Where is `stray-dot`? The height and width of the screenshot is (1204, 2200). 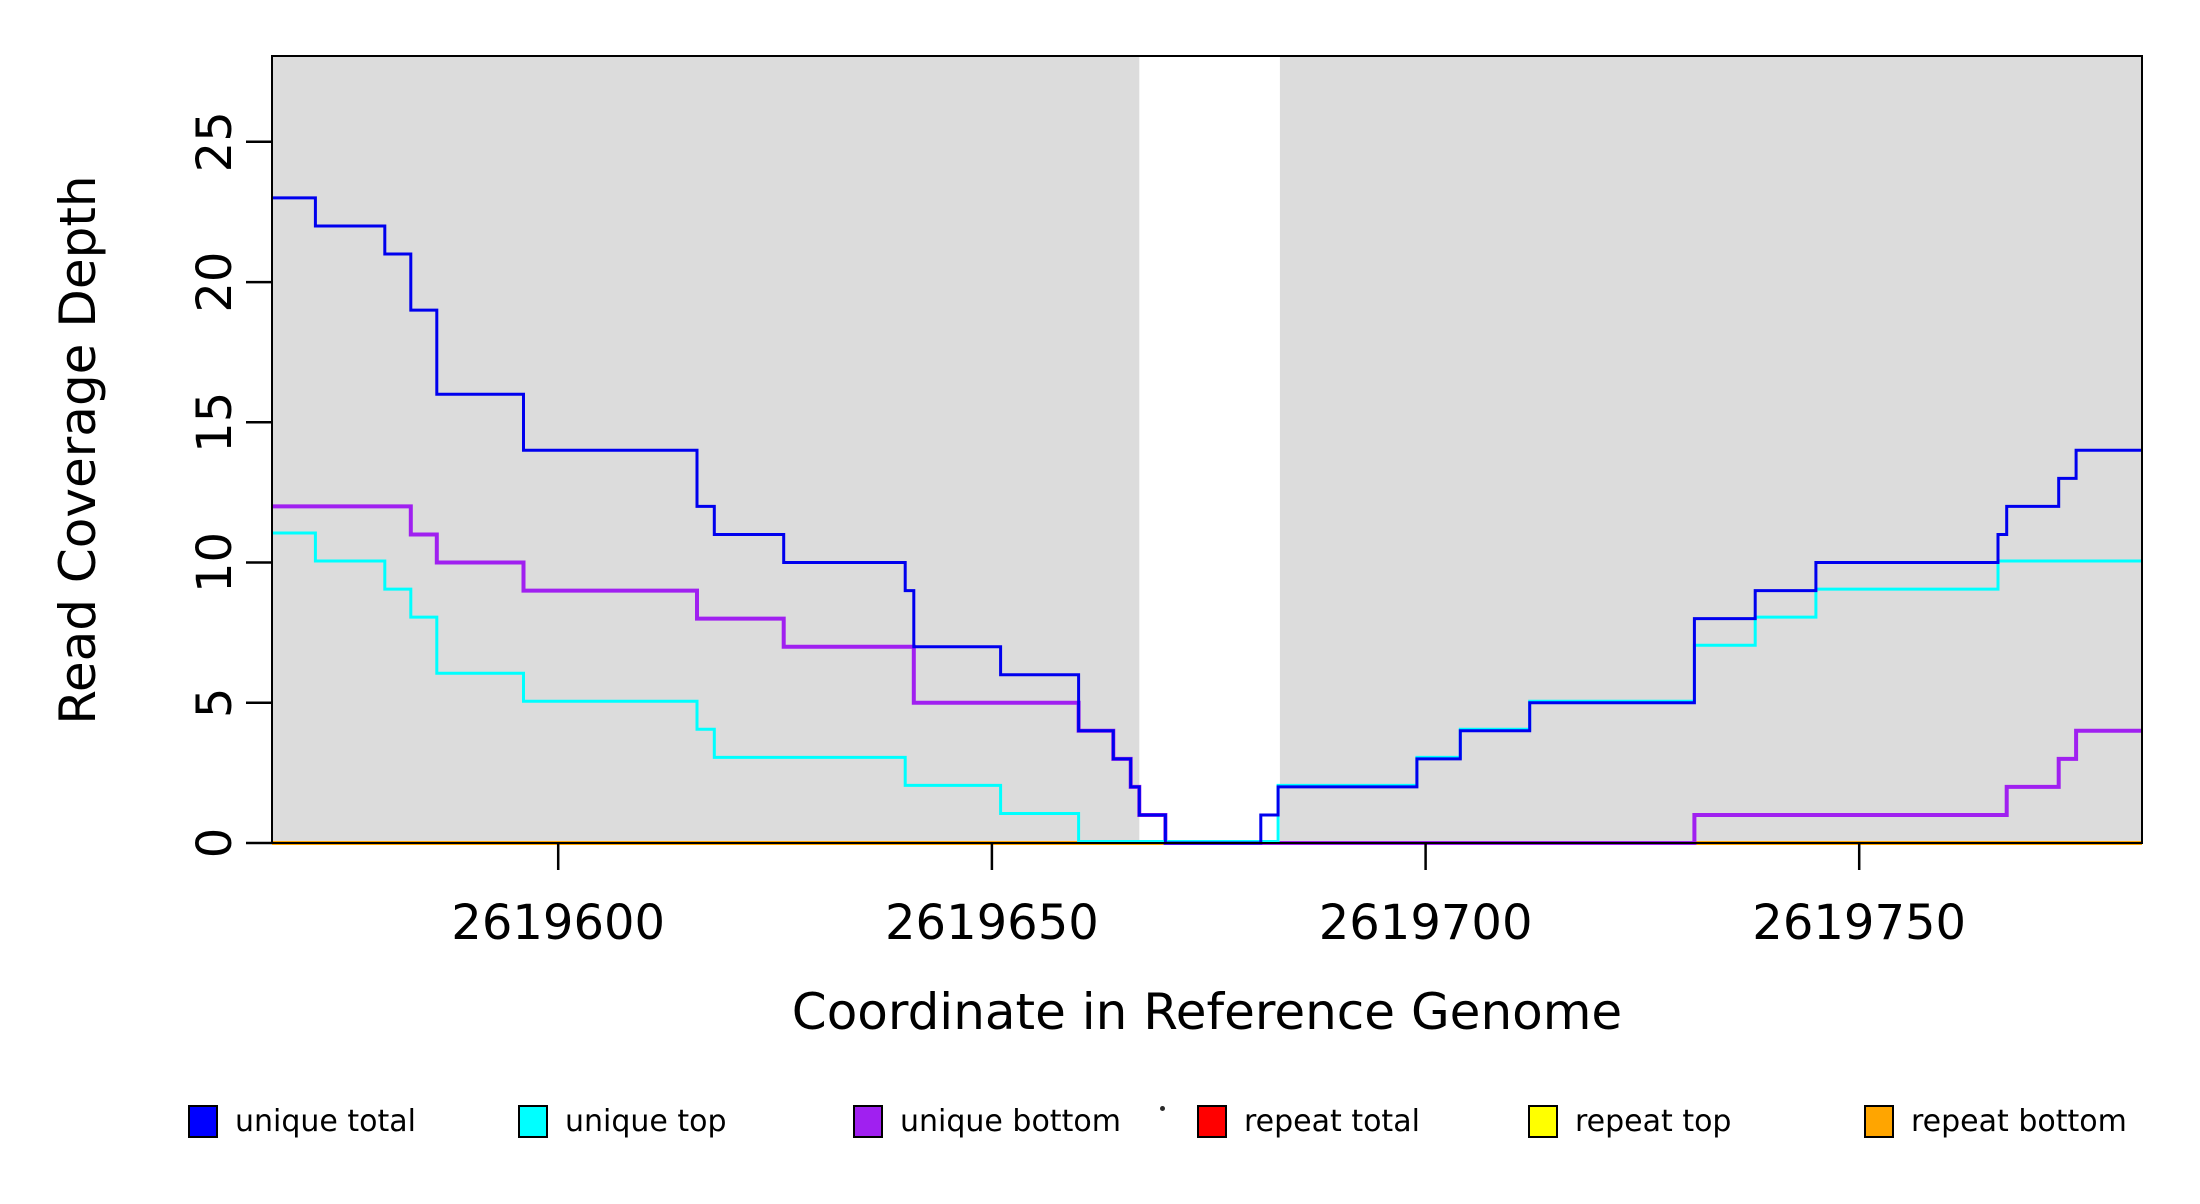 stray-dot is located at coordinates (1162, 1108).